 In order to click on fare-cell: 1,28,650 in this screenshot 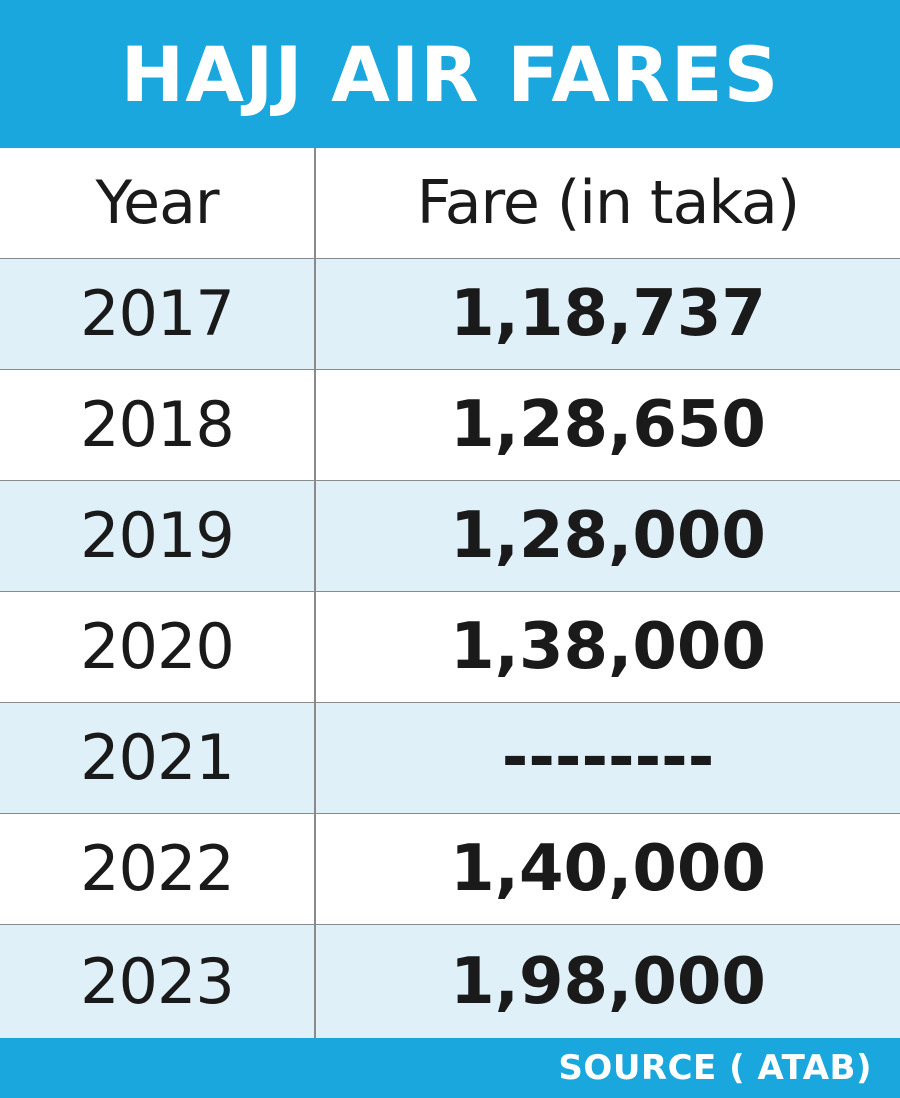, I will do `click(608, 425)`.